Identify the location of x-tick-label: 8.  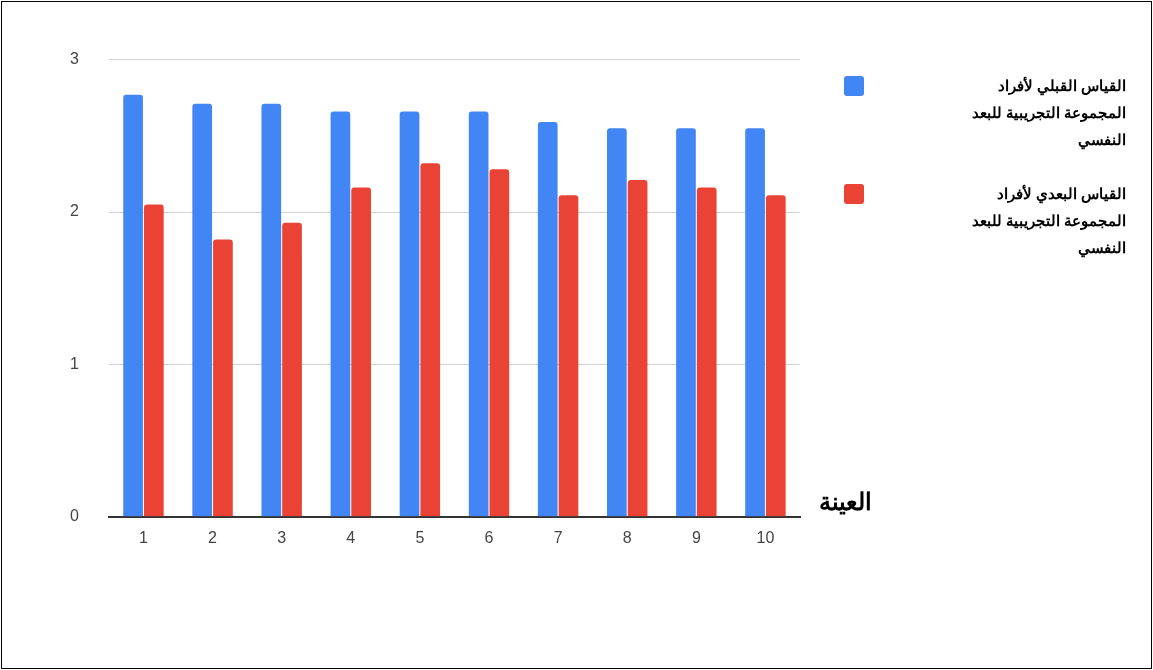
(627, 537).